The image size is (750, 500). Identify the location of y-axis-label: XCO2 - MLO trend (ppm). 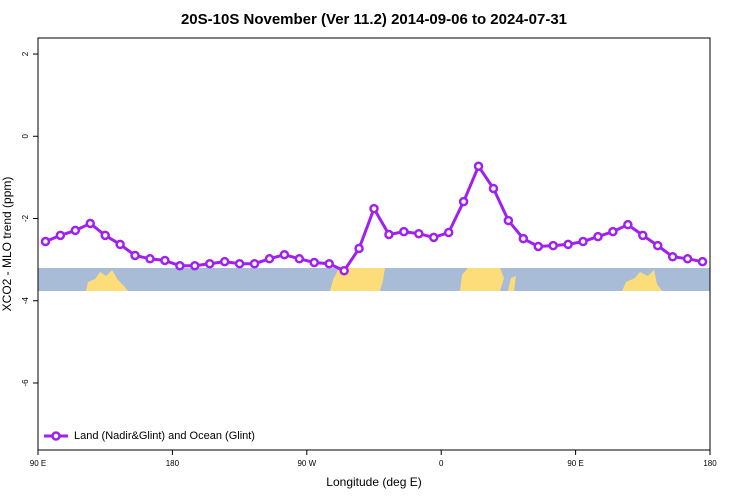
(7, 244).